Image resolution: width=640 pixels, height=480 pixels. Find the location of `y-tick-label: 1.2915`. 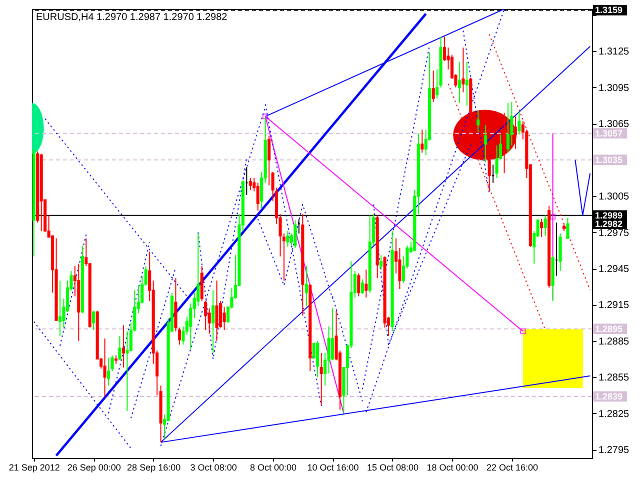

y-tick-label: 1.2915 is located at coordinates (614, 306).